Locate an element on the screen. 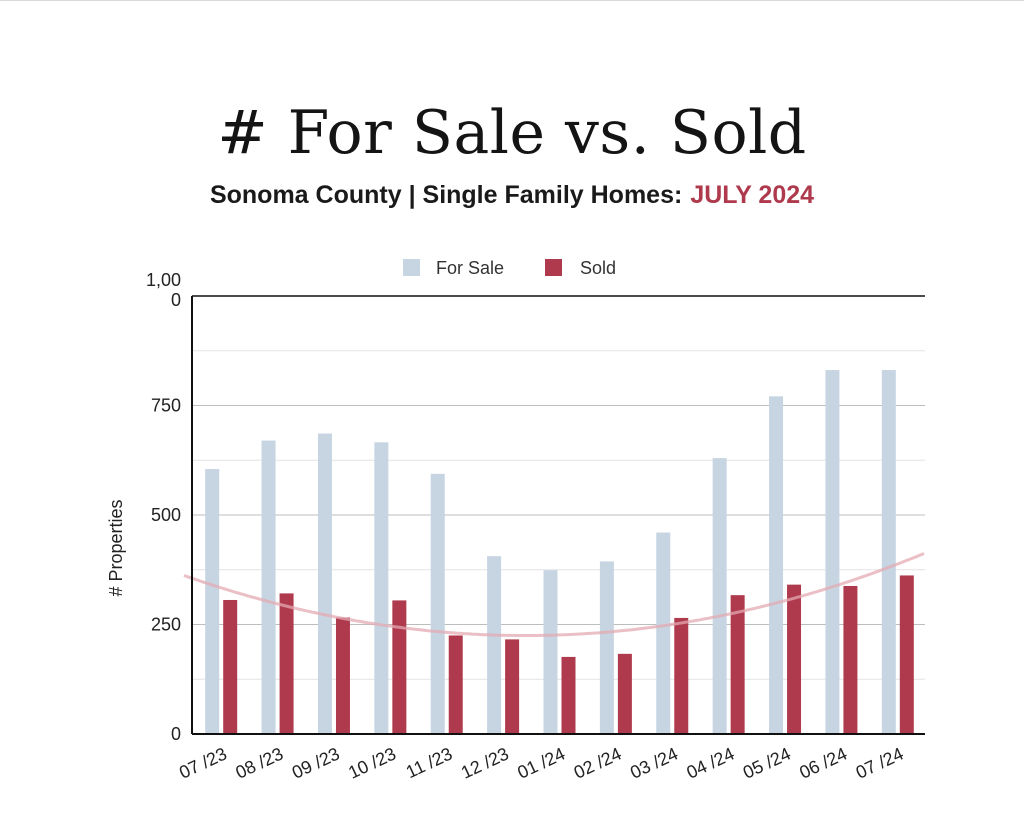  page-title: # For Sale vs. Sold is located at coordinates (512, 133).